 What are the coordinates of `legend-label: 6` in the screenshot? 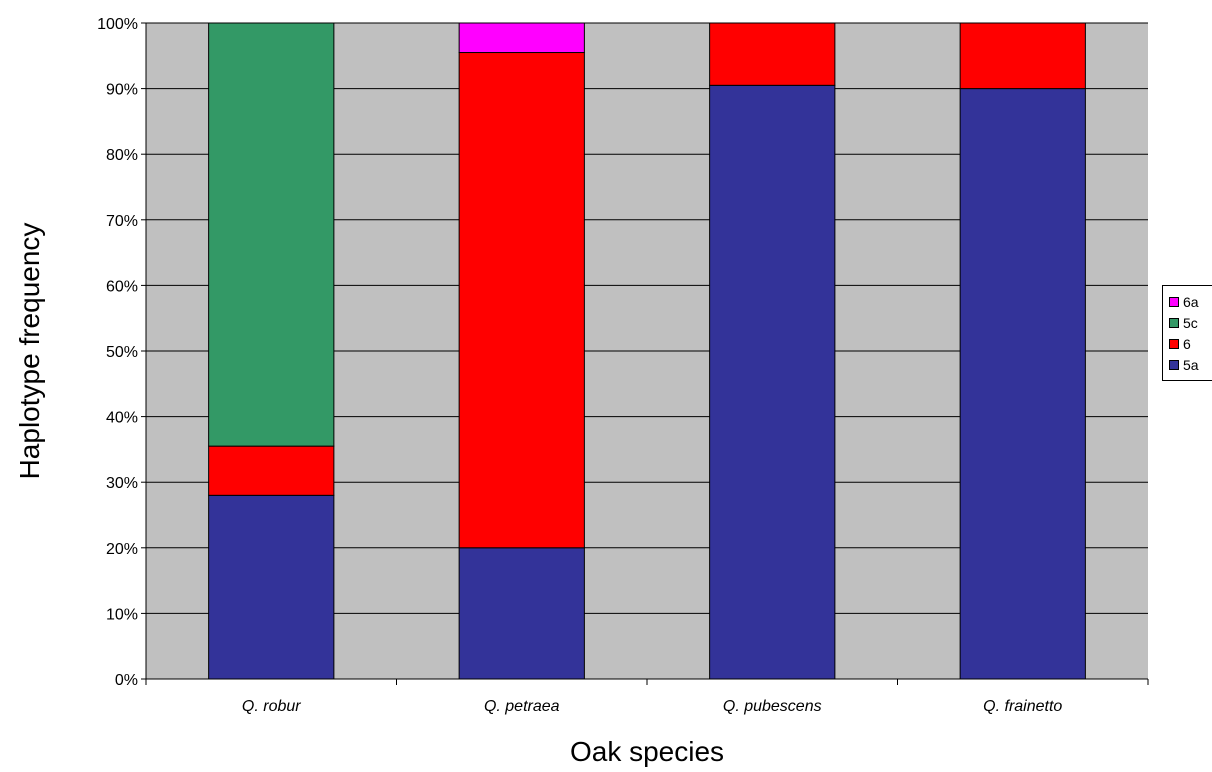 It's located at (1187, 344).